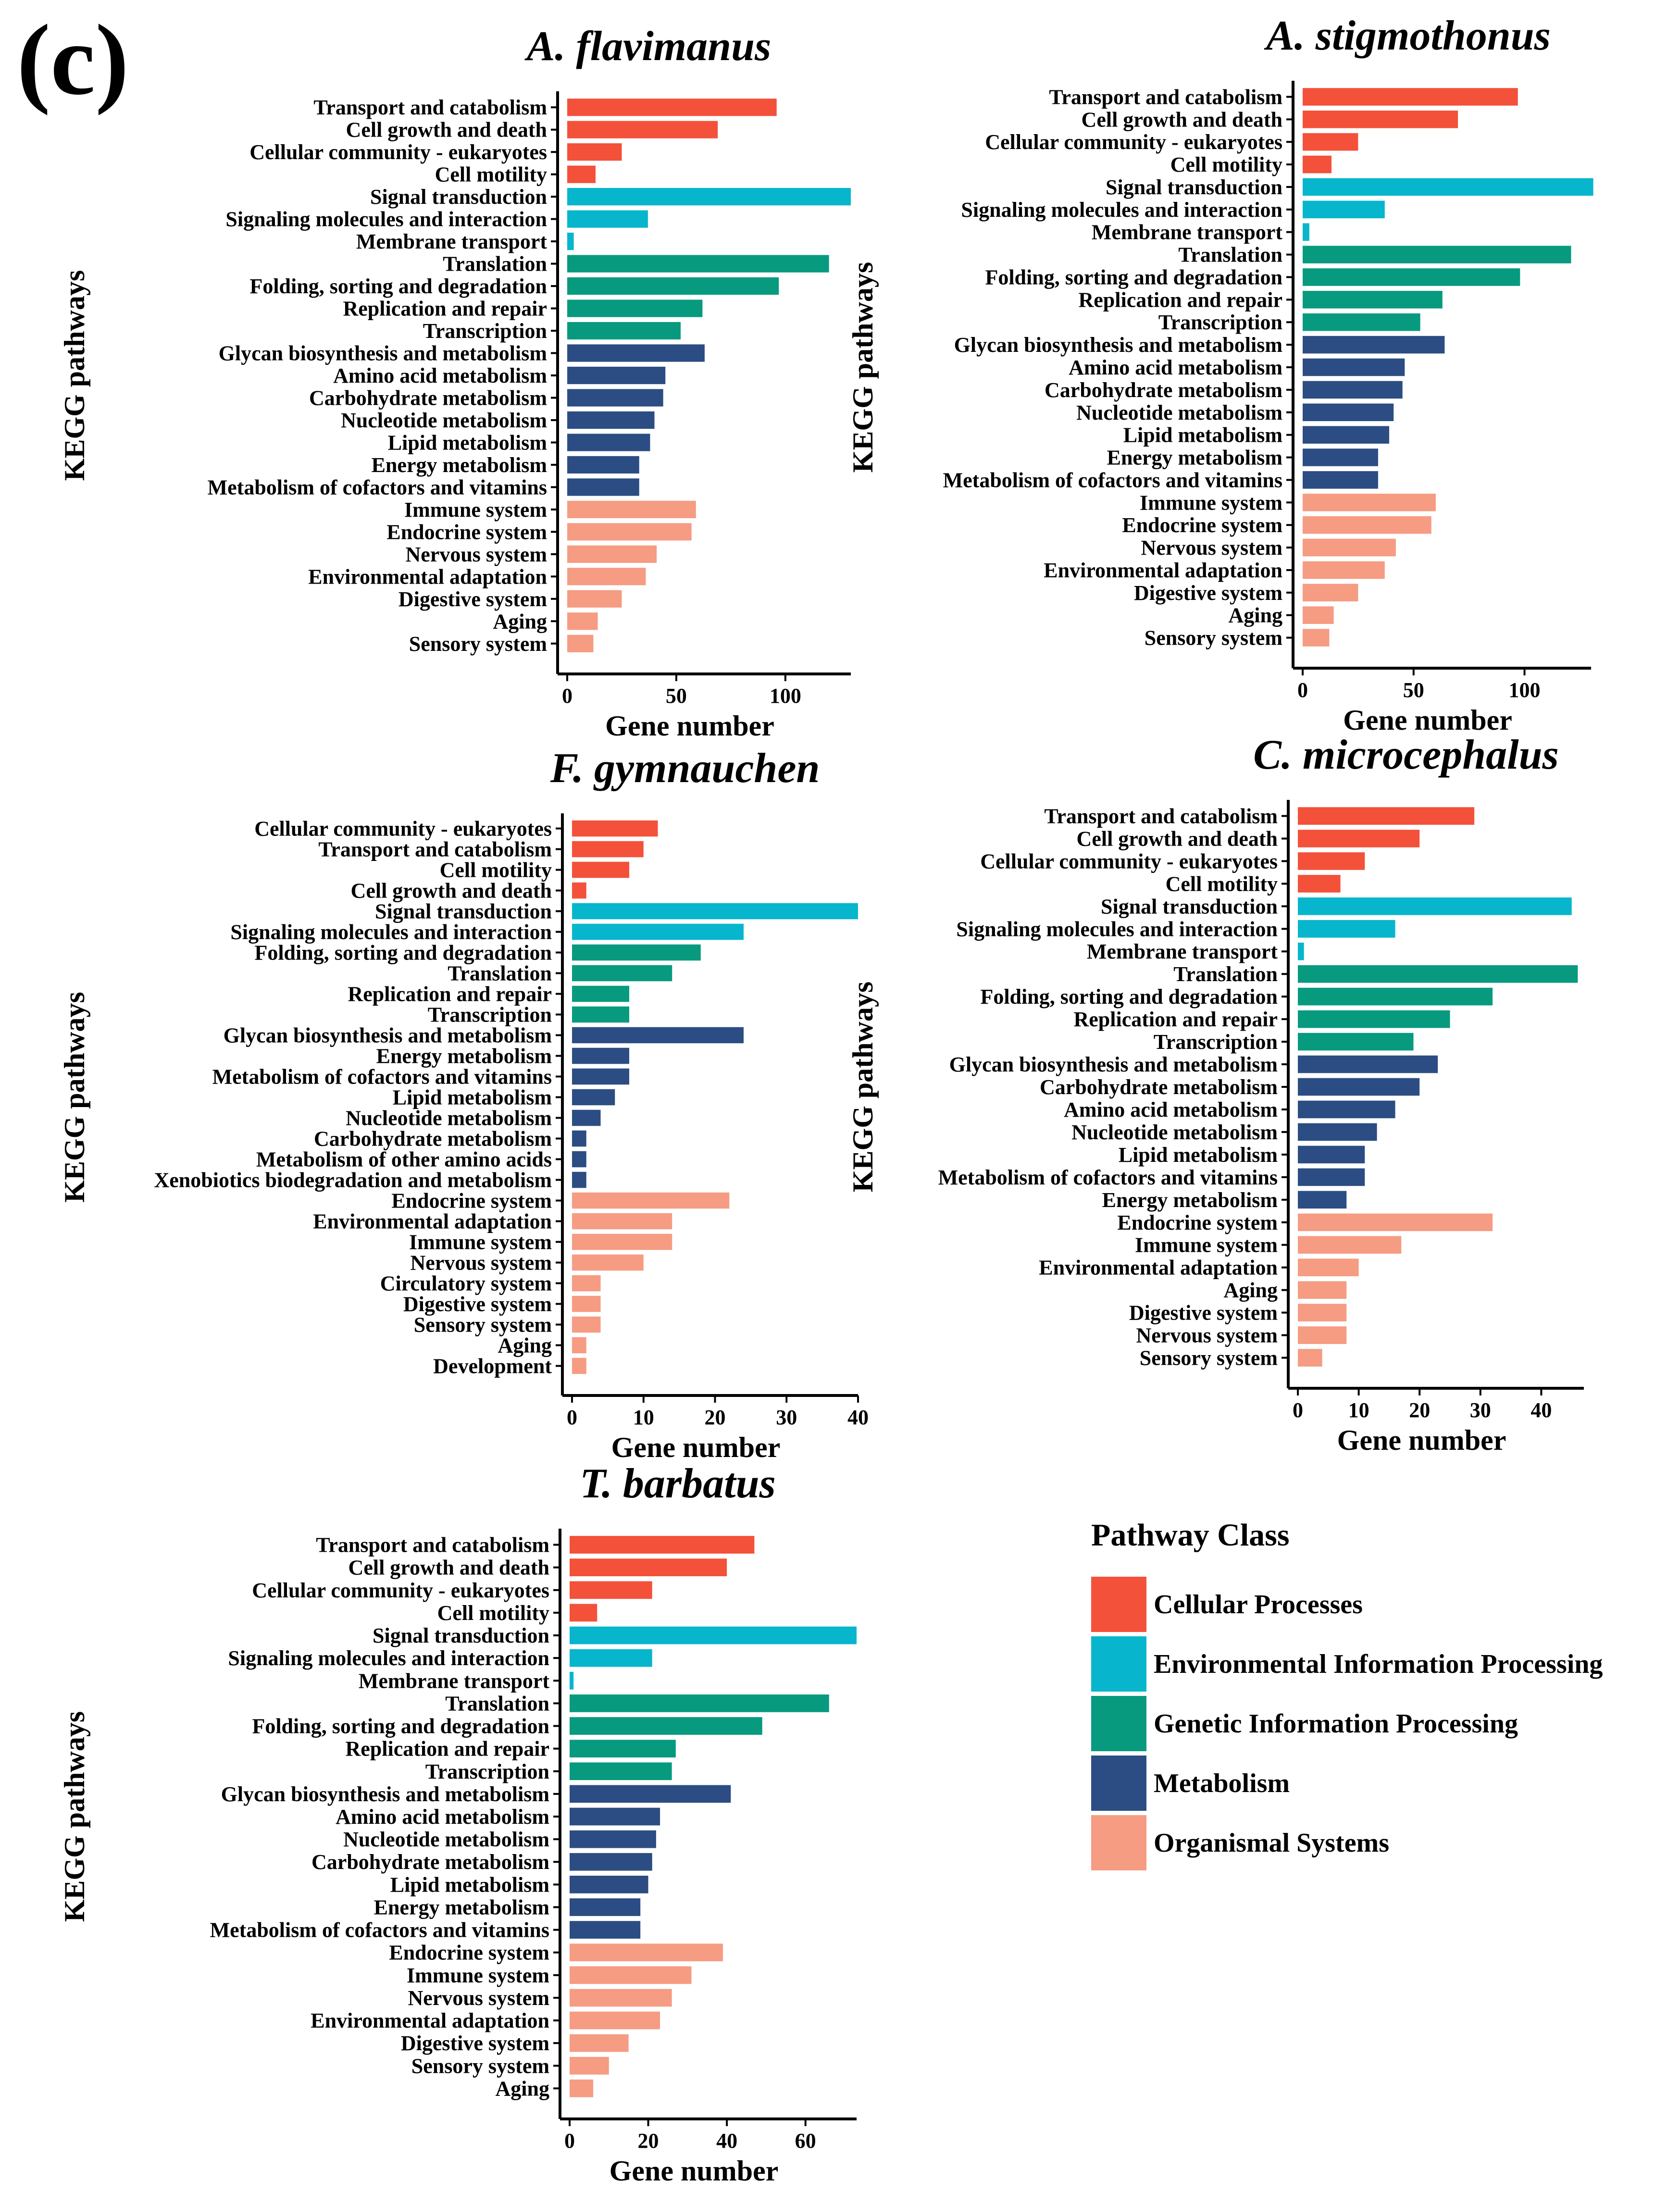  What do you see at coordinates (1330, 593) in the screenshot?
I see `bar-digestive-system` at bounding box center [1330, 593].